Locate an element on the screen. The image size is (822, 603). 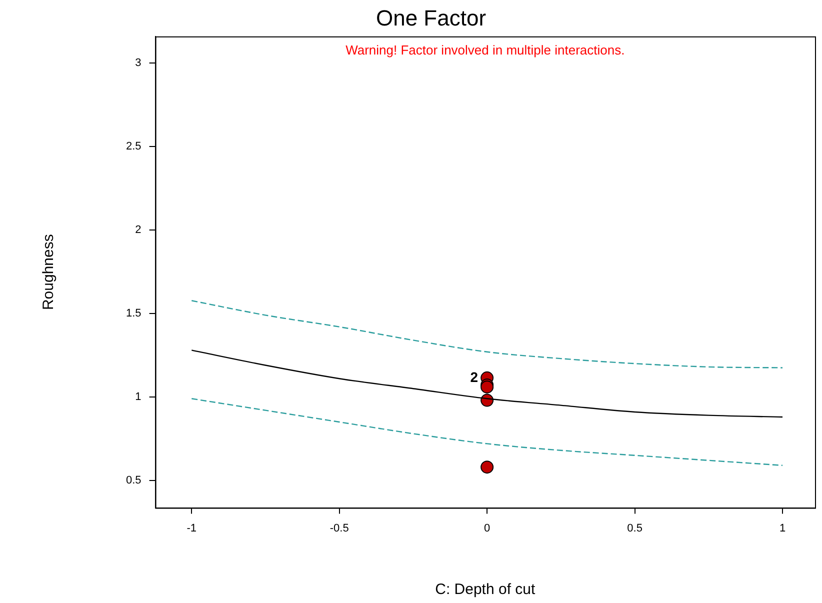
y-axis-title: Roughness is located at coordinates (49, 272).